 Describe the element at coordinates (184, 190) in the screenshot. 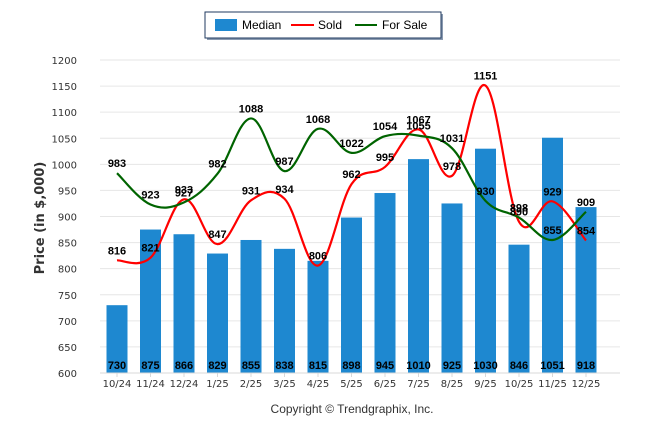

I see `data-label-sold: 933` at that location.